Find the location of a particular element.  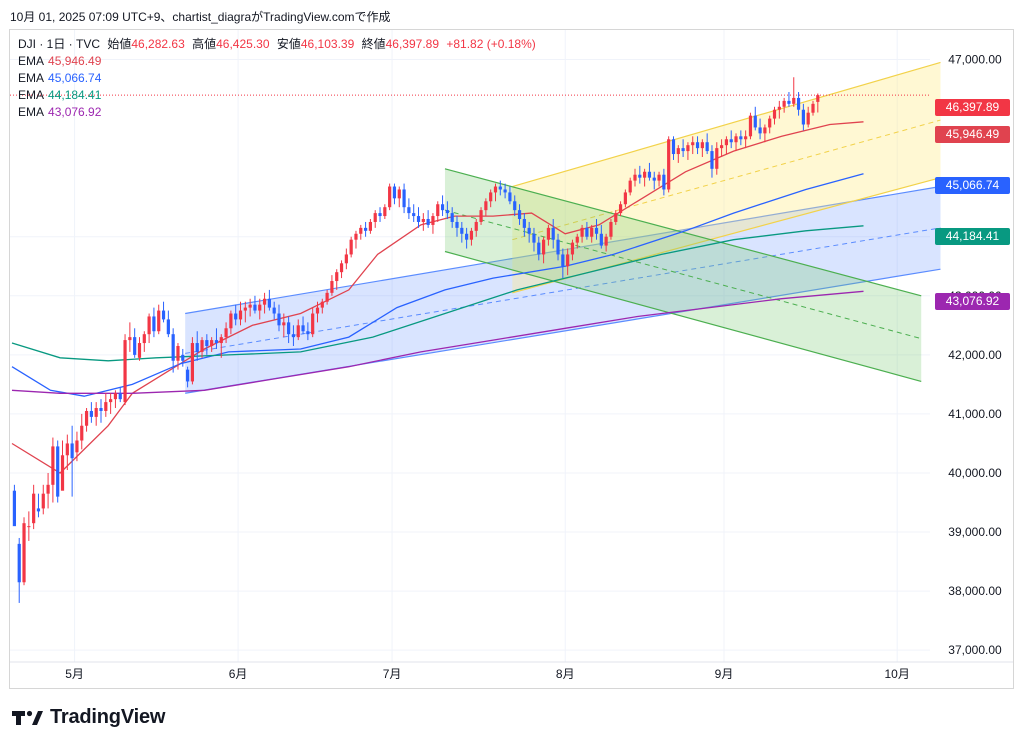

blue-ascending-channel-mid-line is located at coordinates (563, 290).